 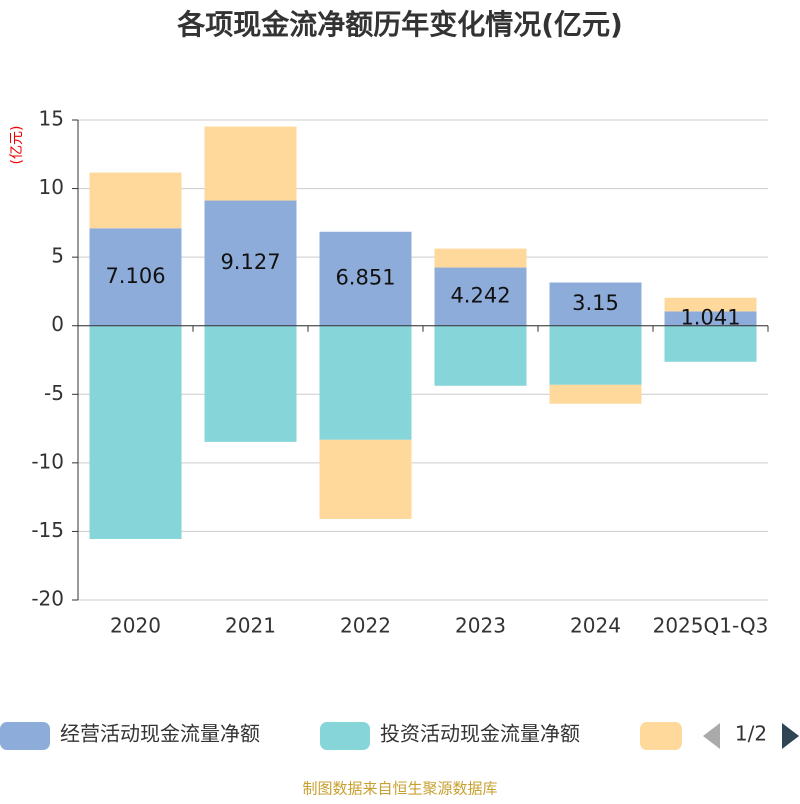 What do you see at coordinates (399, 789) in the screenshot?
I see `source: 制图数据来自恒生聚源数据库` at bounding box center [399, 789].